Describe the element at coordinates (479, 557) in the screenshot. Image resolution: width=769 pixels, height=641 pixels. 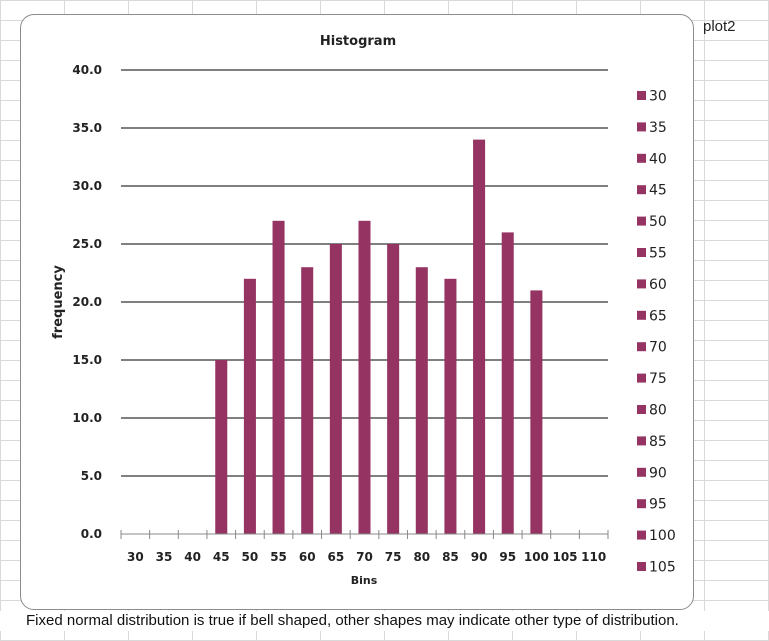
I see `x-tick-label: 90` at that location.